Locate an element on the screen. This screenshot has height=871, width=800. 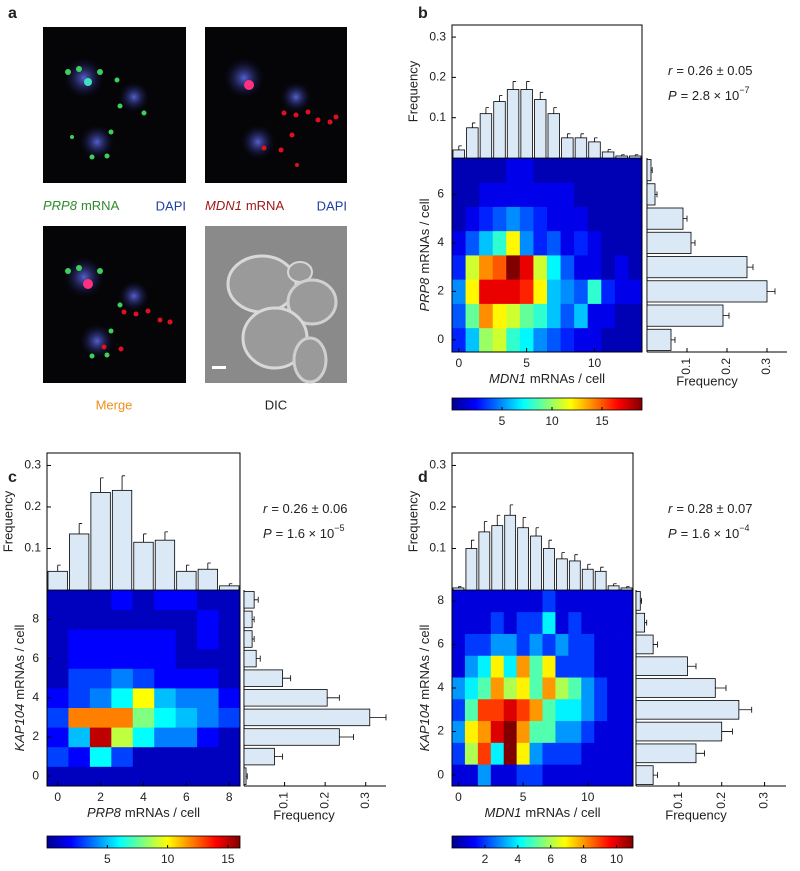
stat-symbol: P is located at coordinates (672, 533).